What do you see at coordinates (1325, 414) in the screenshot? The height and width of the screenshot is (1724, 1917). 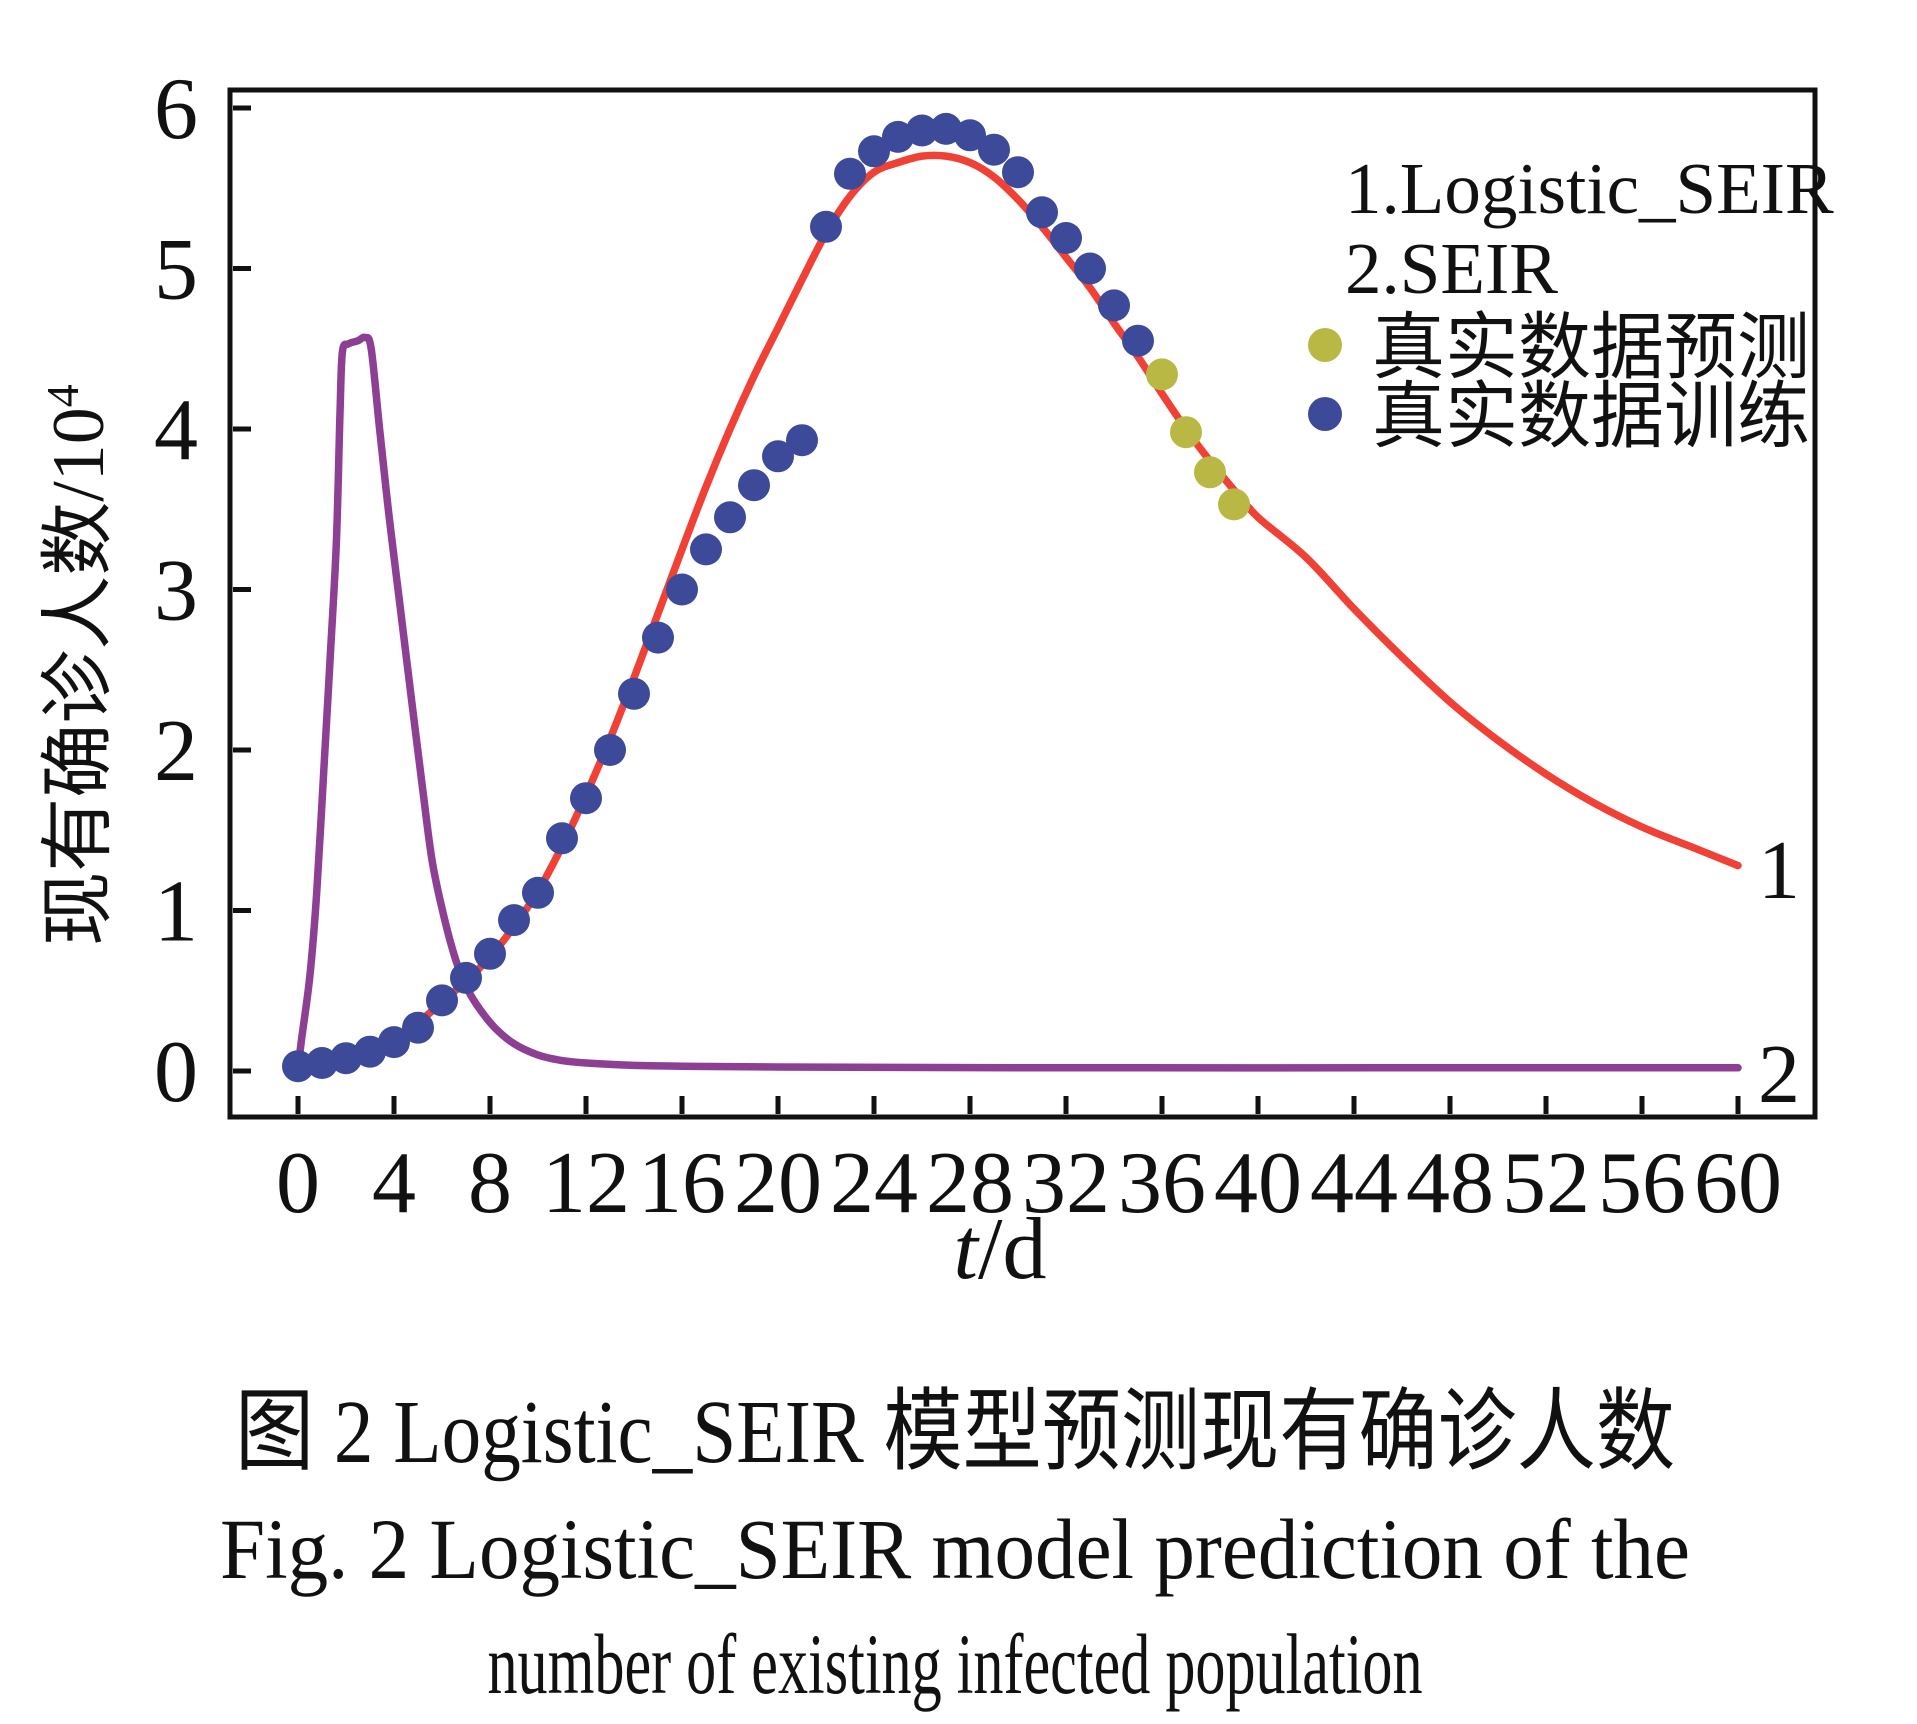 I see `legend-marker-training-dot` at bounding box center [1325, 414].